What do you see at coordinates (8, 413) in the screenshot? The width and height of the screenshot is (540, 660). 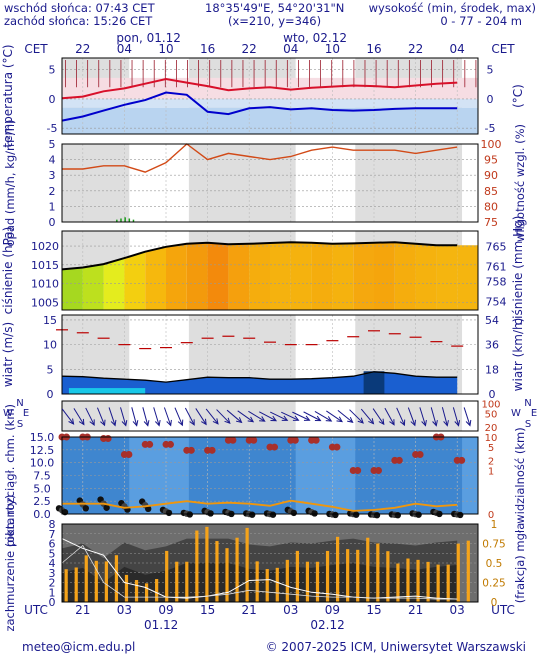 I see `compass-w-left: W` at bounding box center [8, 413].